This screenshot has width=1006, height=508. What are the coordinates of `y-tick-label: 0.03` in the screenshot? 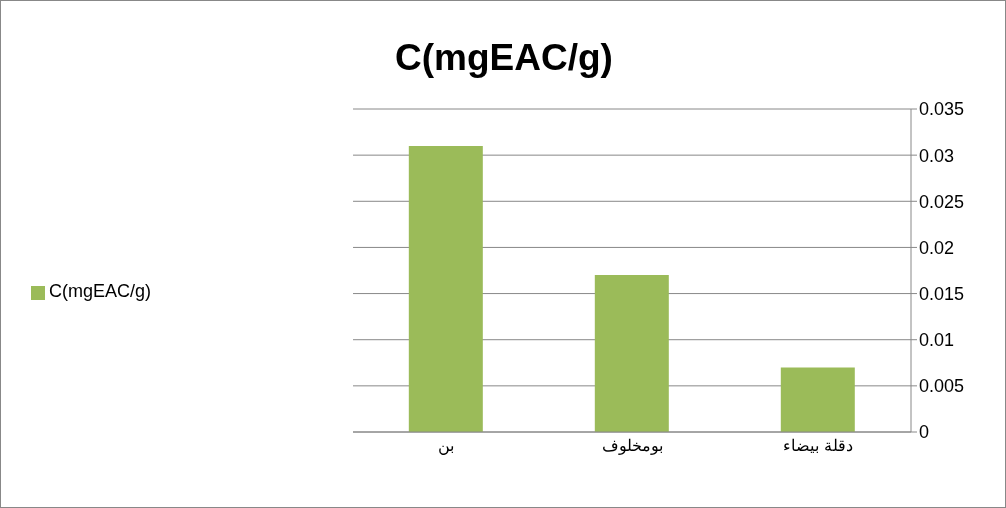 It's located at (937, 155).